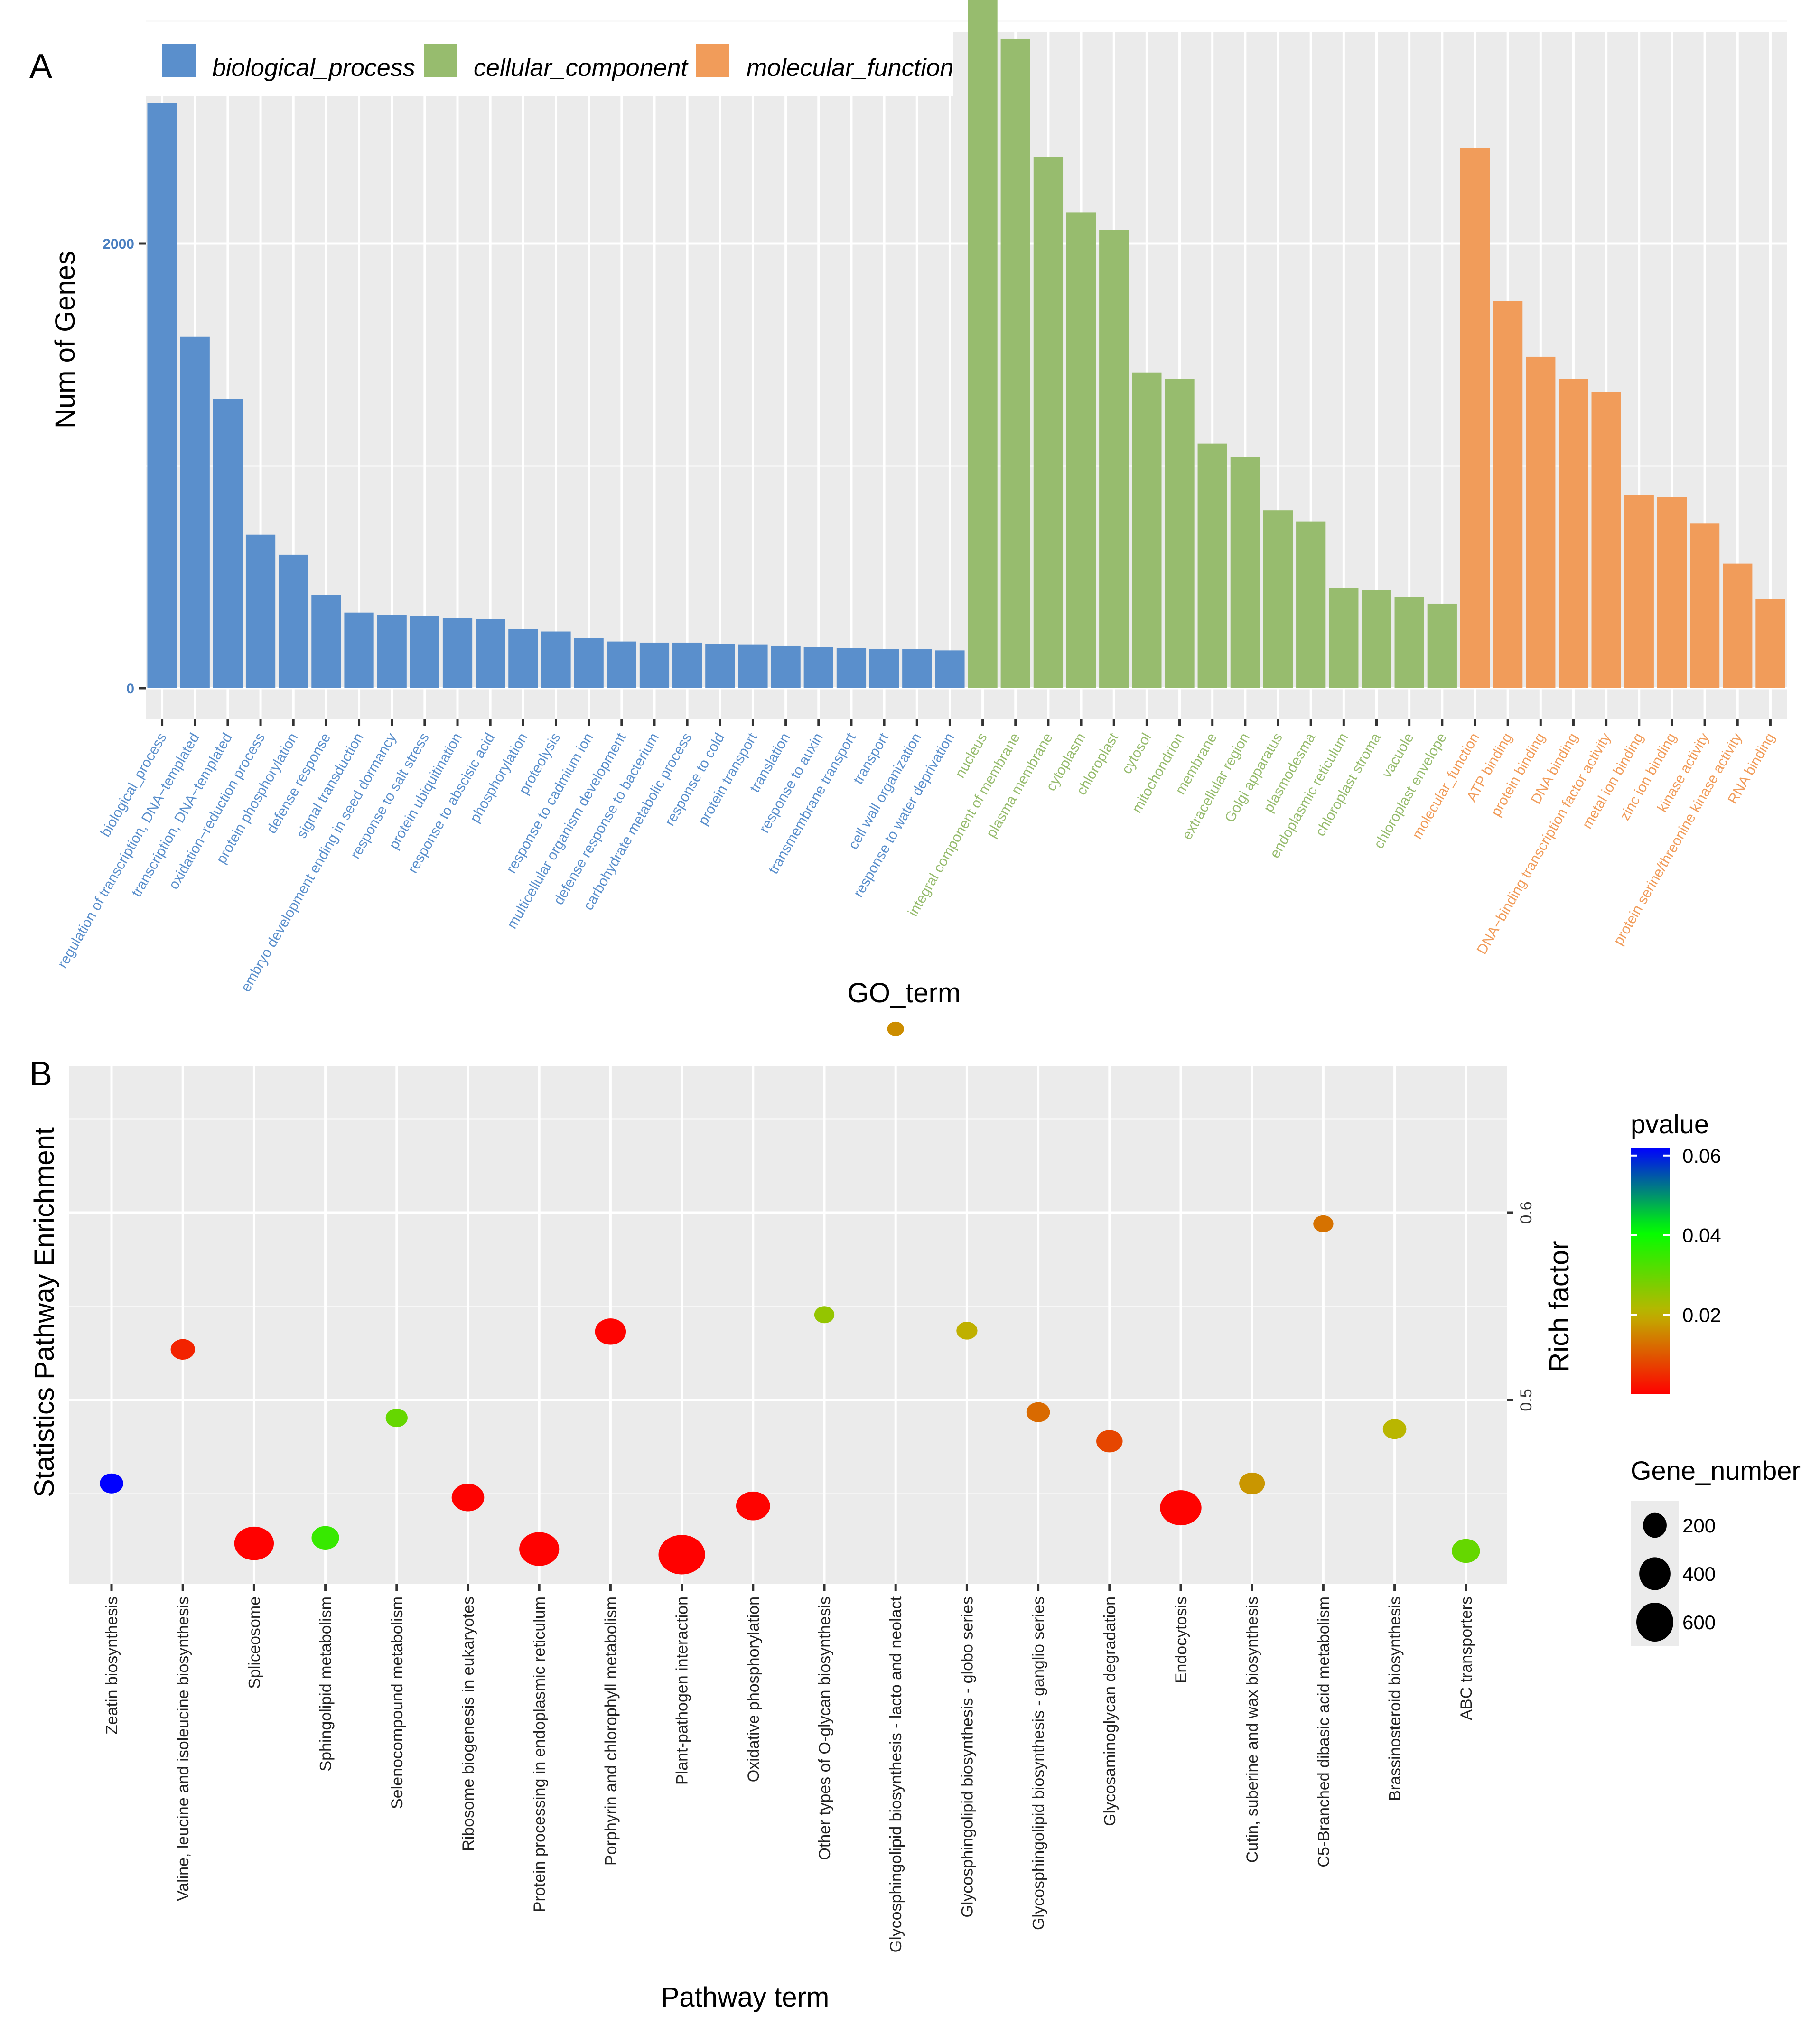 The image size is (1820, 2035). Describe the element at coordinates (589, 663) in the screenshot. I see `bar-response-to-cadmium-ion` at that location.